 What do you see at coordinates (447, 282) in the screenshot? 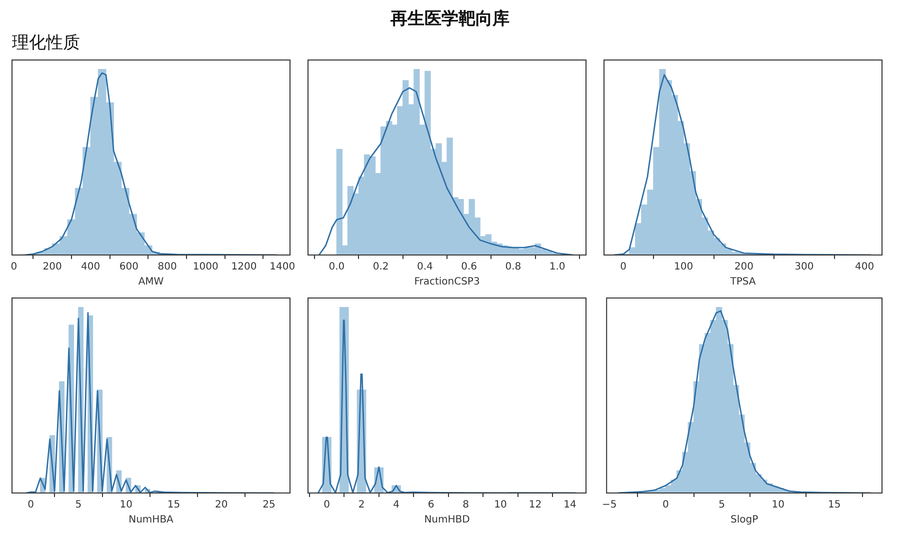
I see `x-axis-title: FractionCSP3` at bounding box center [447, 282].